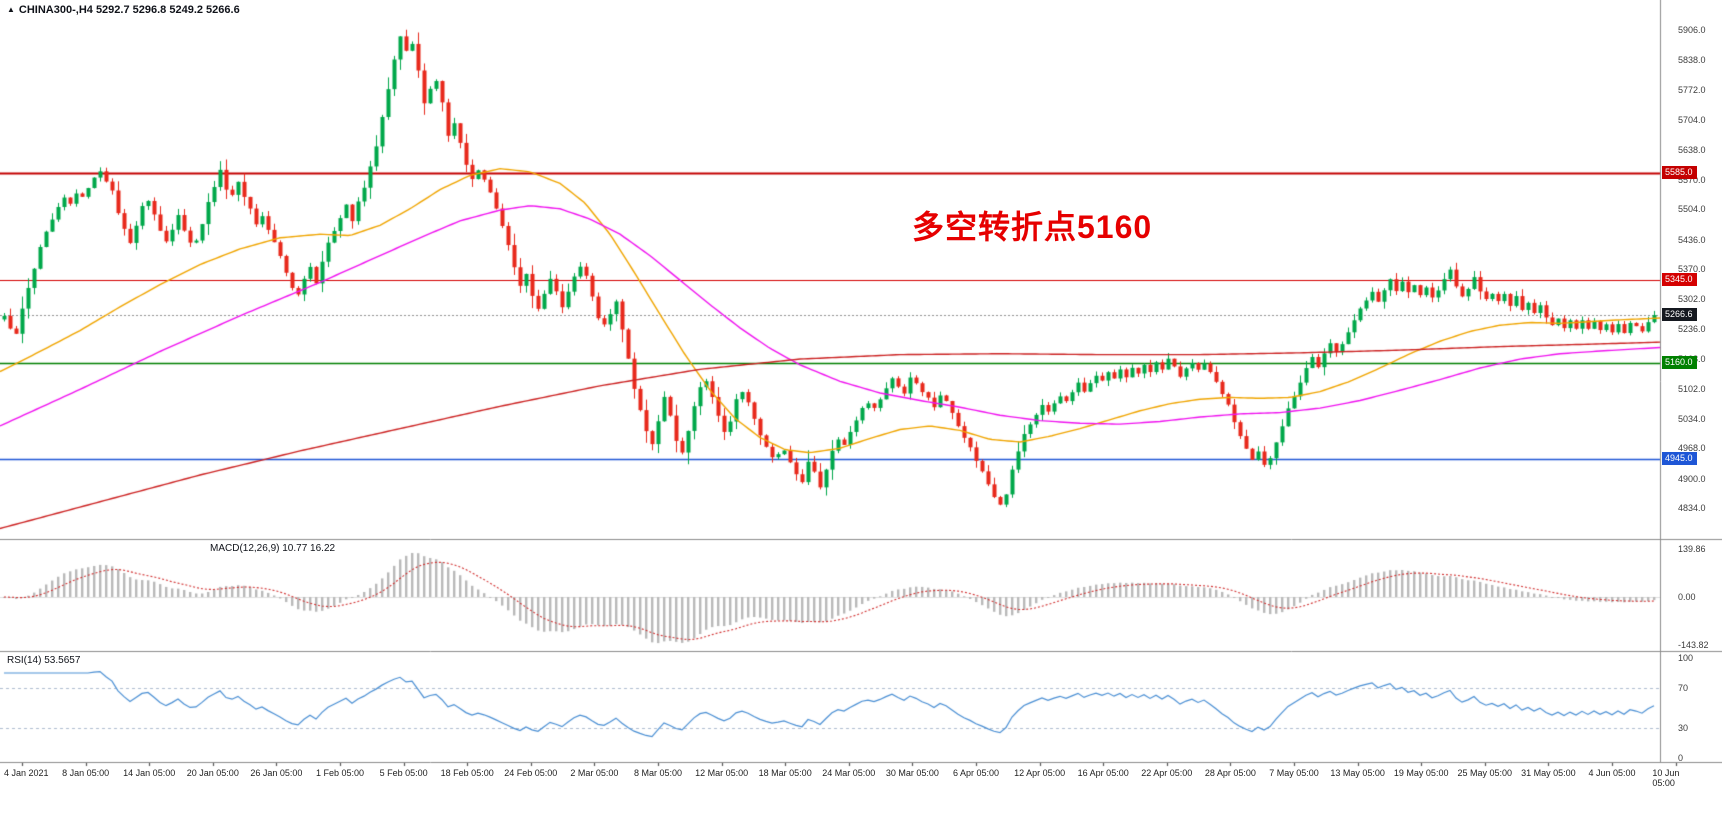 The height and width of the screenshot is (839, 1722). I want to click on time-axis-label: 14 Jan 05:00, so click(149, 773).